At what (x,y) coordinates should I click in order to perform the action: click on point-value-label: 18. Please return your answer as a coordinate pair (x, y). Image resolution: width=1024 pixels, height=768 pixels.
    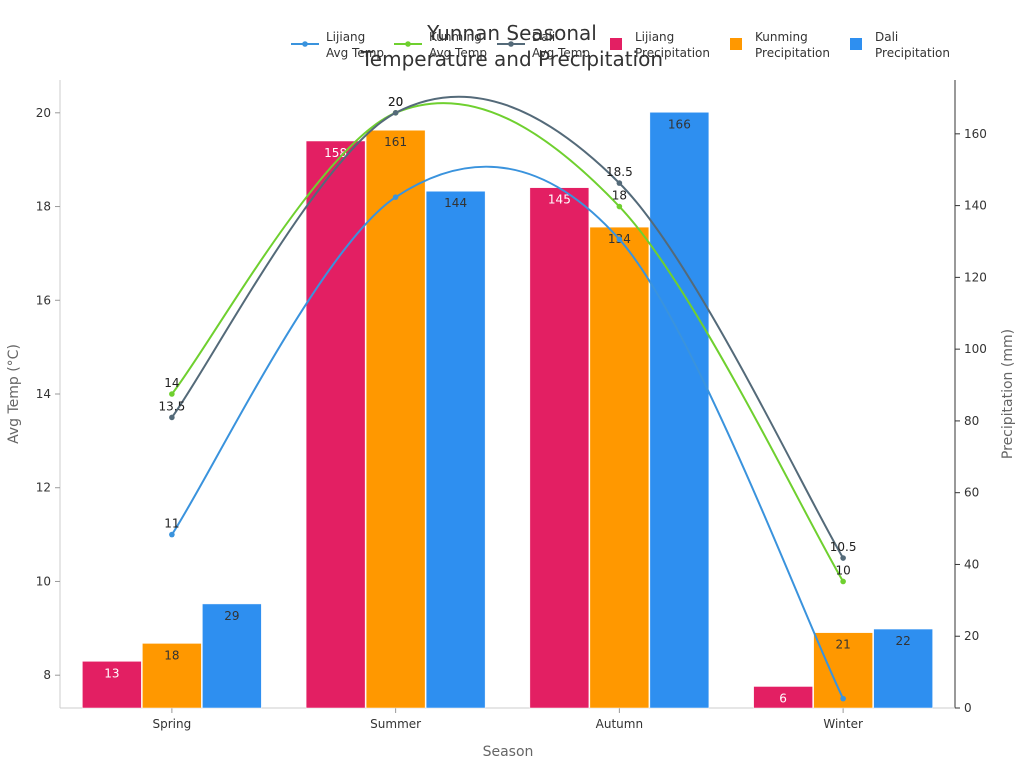
    Looking at the image, I should click on (619, 196).